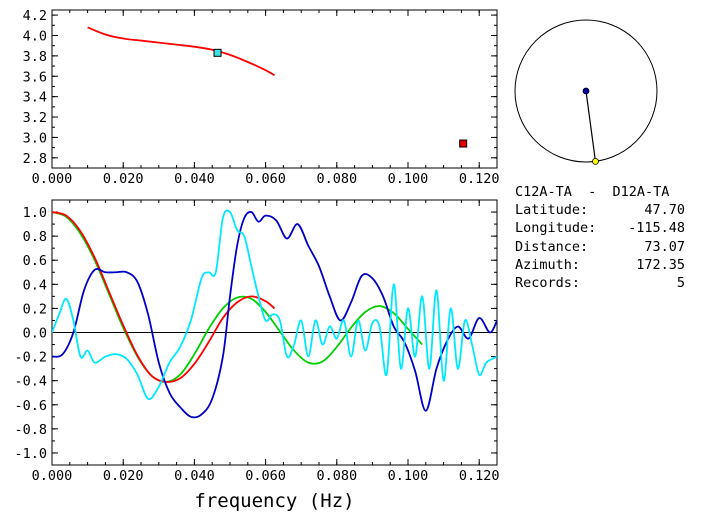 Image resolution: width=703 pixels, height=519 pixels. What do you see at coordinates (35, 309) in the screenshot?
I see `y-tick-label: 0.2` at bounding box center [35, 309].